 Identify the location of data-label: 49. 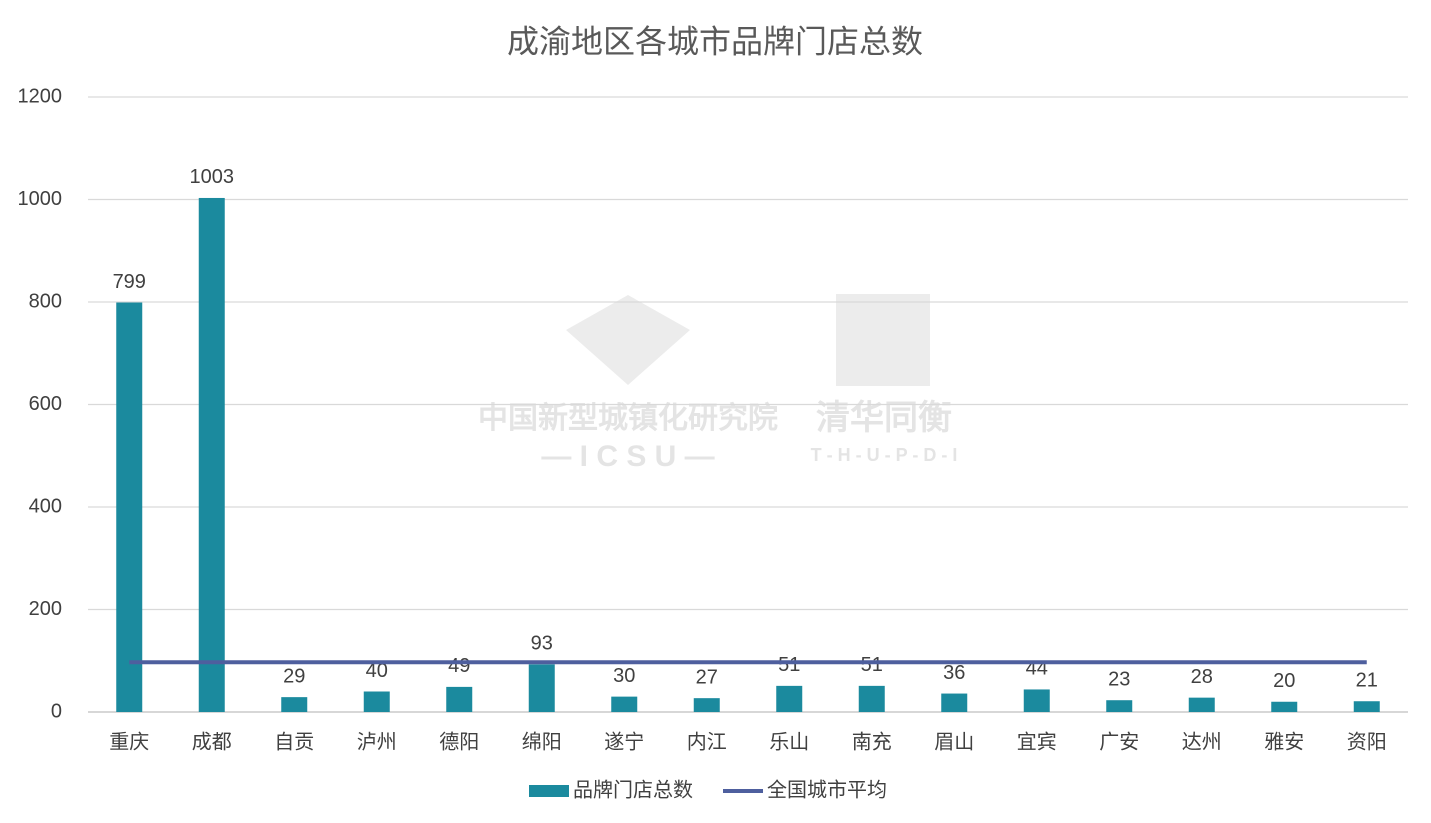
(459, 666).